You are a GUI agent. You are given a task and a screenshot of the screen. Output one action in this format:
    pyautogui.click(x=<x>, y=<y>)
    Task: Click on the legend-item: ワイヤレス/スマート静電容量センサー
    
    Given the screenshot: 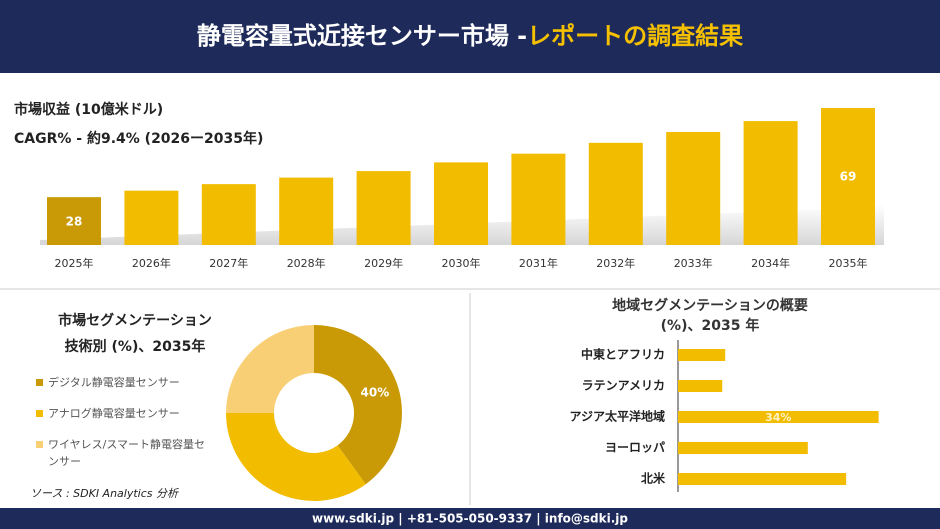 What is the action you would take?
    pyautogui.click(x=122, y=453)
    